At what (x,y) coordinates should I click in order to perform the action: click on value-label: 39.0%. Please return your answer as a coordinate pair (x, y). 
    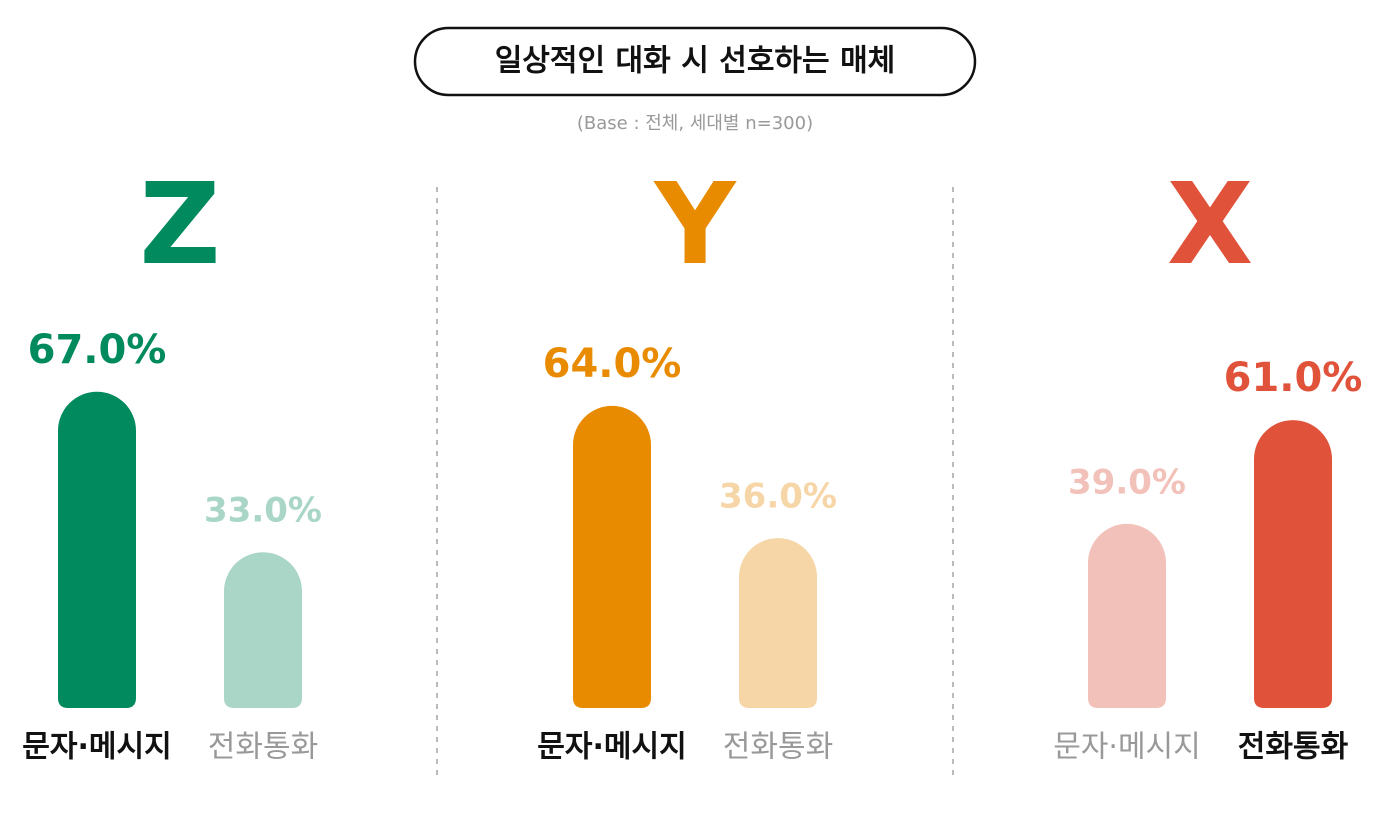
    Looking at the image, I should click on (1127, 482).